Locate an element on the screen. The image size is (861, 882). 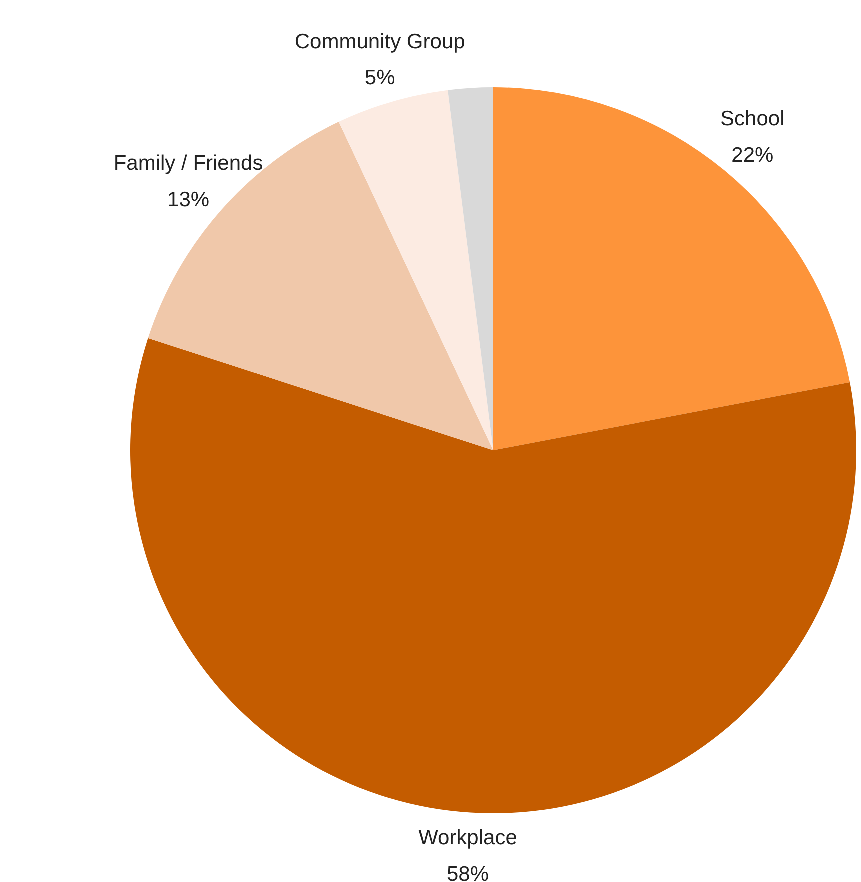
data-label: 5% is located at coordinates (380, 78).